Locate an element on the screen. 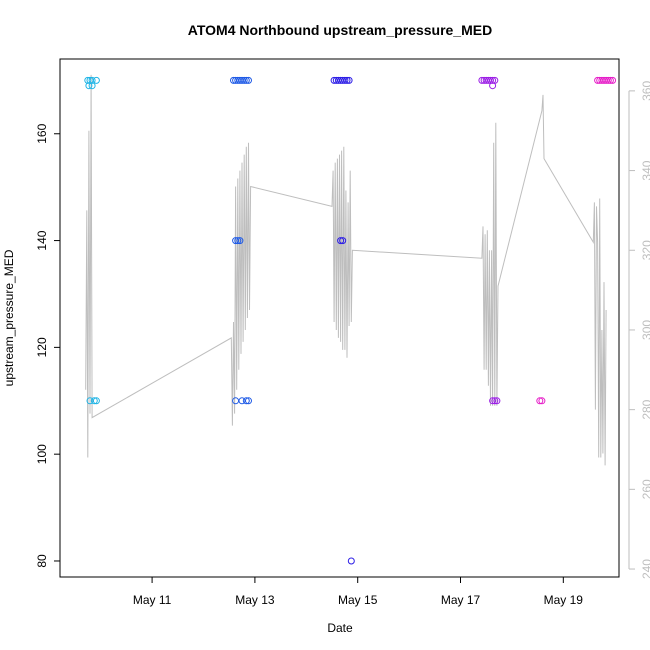 The height and width of the screenshot is (650, 650). x-tick-label: May 19 is located at coordinates (564, 600).